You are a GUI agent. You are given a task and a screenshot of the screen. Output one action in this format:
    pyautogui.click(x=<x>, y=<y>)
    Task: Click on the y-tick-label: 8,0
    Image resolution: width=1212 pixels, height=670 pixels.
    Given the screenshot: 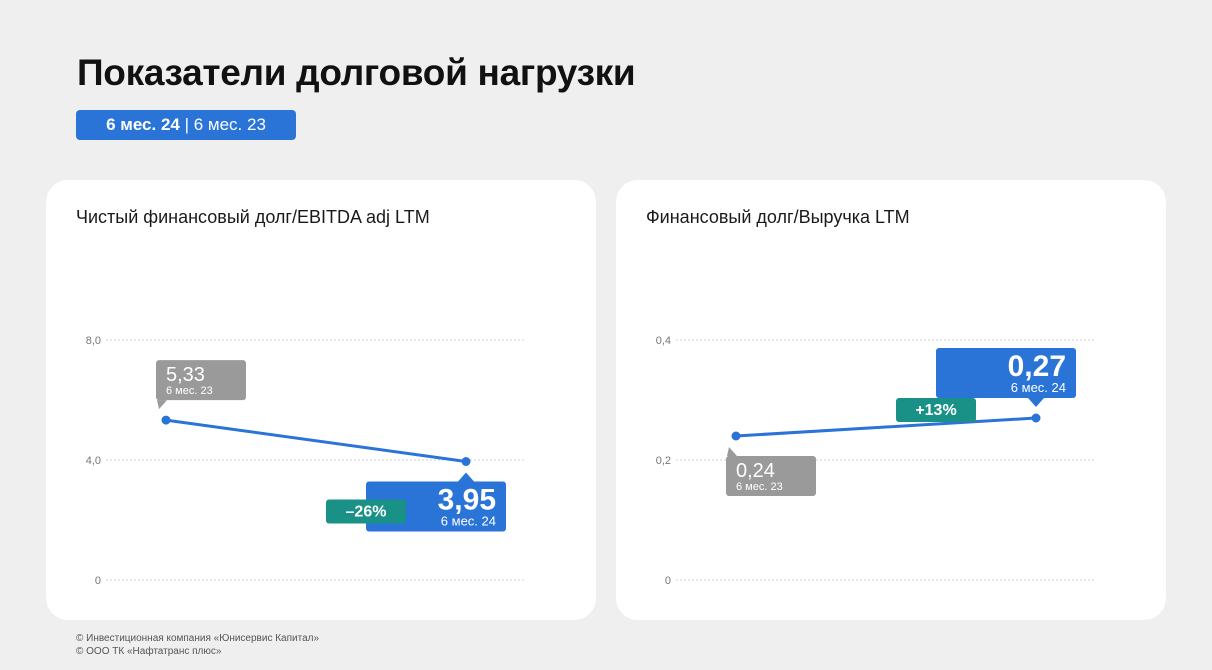 What is the action you would take?
    pyautogui.click(x=93, y=341)
    